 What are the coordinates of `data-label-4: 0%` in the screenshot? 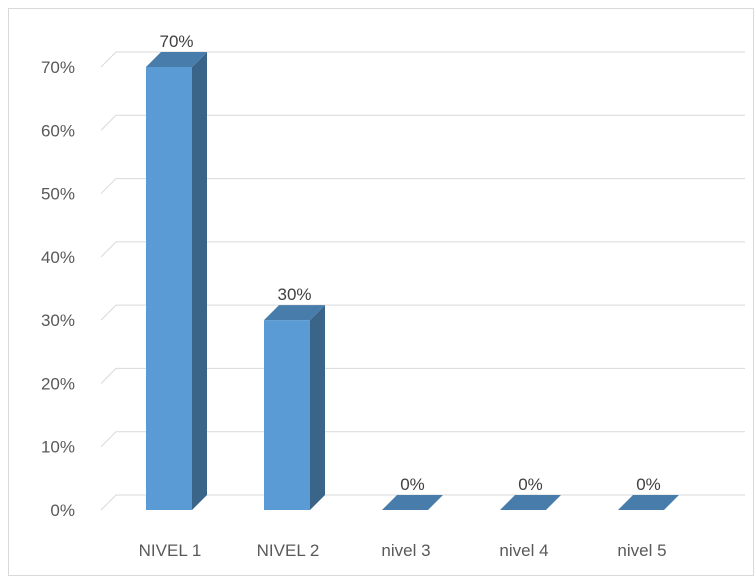 It's located at (648, 484).